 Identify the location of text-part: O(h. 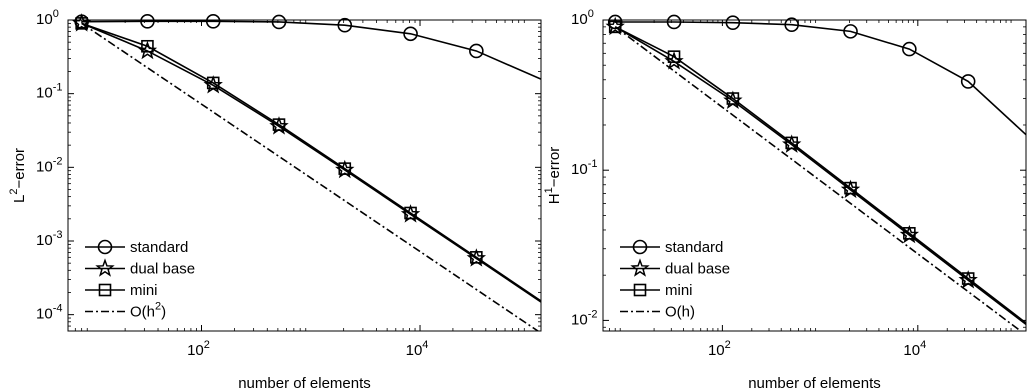
(142, 312).